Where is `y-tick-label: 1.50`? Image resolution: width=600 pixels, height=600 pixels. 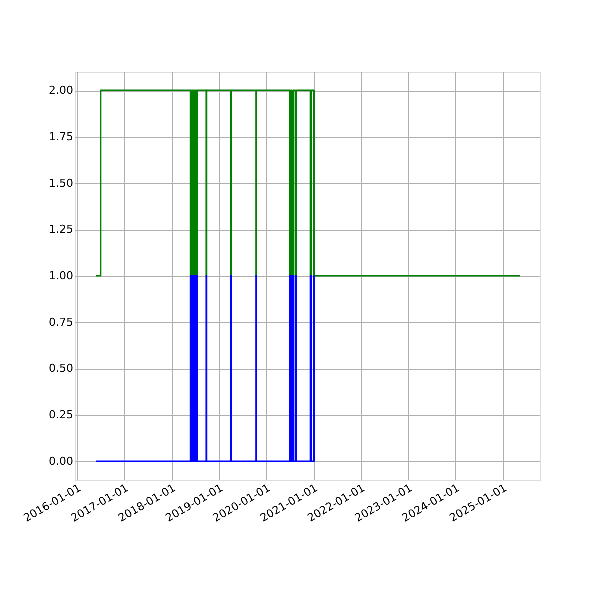
y-tick-label: 1.50 is located at coordinates (61, 183).